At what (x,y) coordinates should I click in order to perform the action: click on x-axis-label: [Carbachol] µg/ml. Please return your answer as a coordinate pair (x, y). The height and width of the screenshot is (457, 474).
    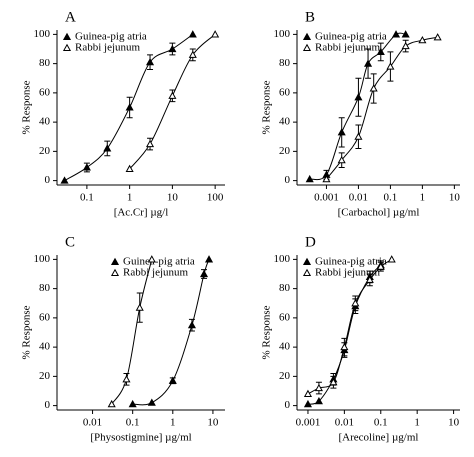
    Looking at the image, I should click on (379, 213).